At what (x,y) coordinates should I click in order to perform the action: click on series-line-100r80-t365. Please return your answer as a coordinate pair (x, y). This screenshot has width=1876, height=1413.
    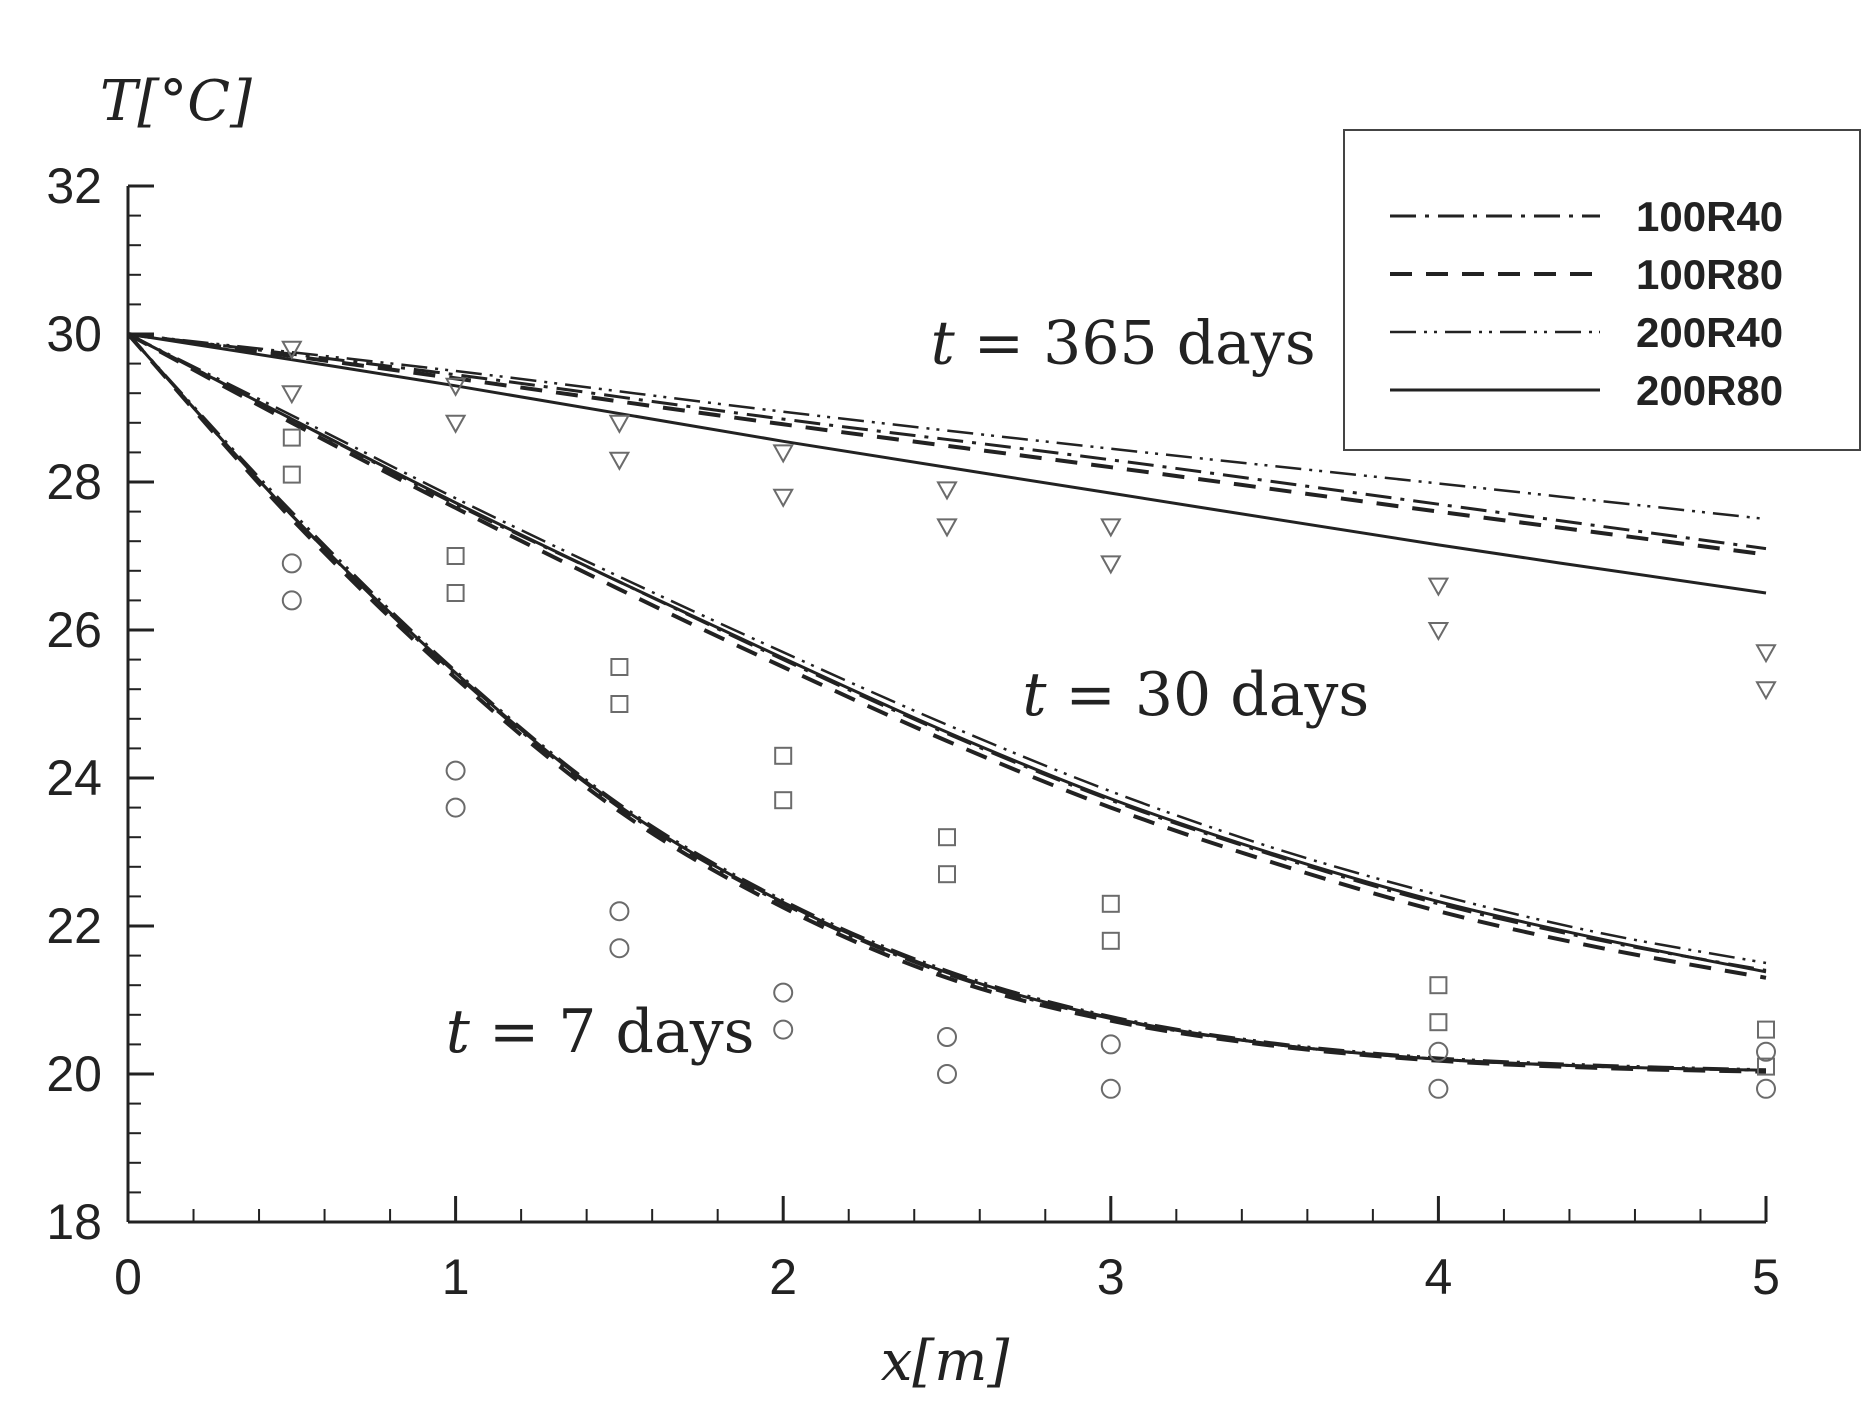
    Looking at the image, I should click on (947, 444).